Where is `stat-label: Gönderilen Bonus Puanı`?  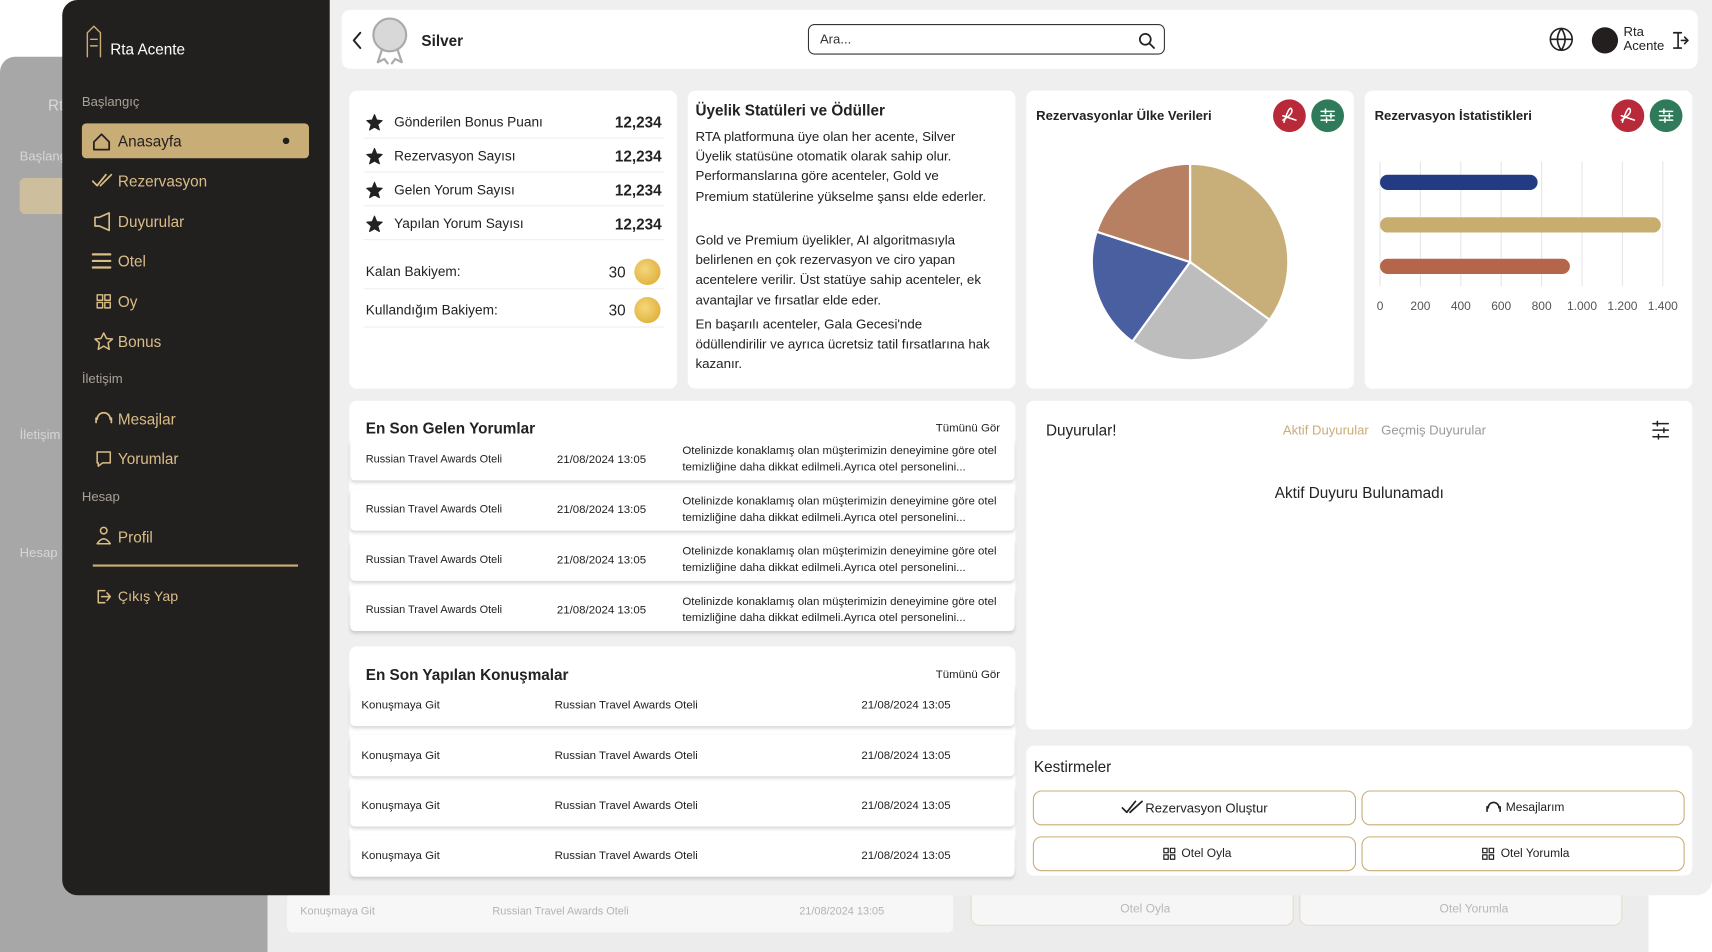
stat-label: Gönderilen Bonus Puanı is located at coordinates (468, 122).